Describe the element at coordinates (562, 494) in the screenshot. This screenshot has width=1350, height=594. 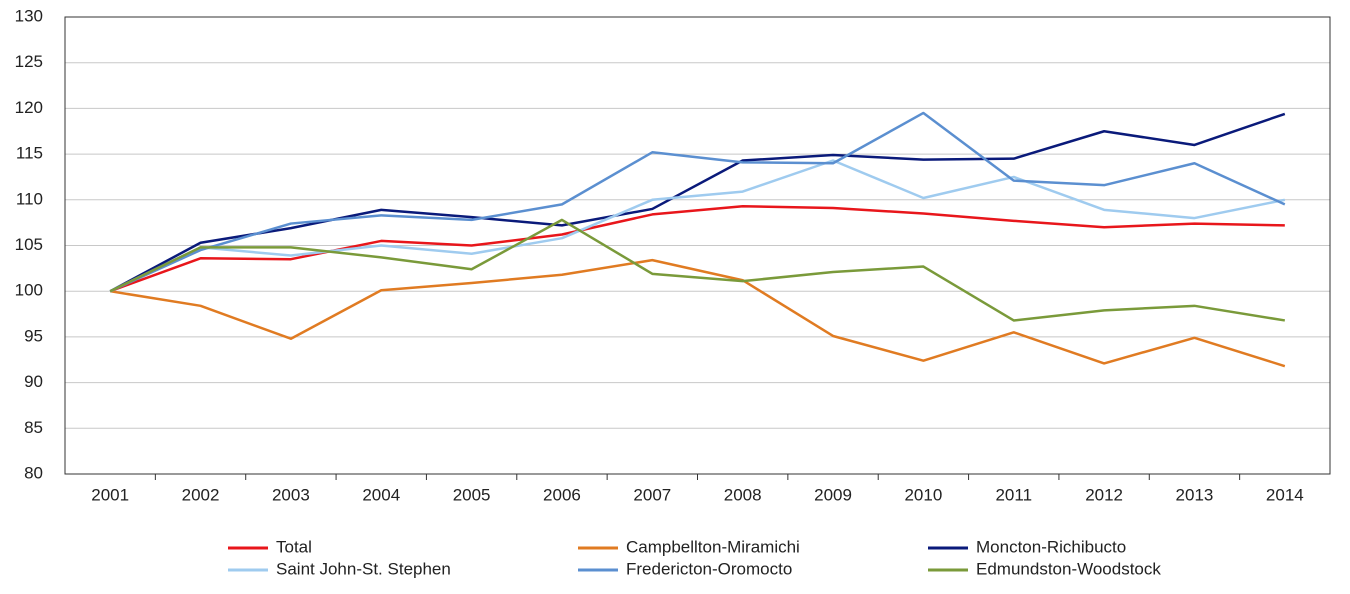
I see `x-tick-label: 2006` at that location.